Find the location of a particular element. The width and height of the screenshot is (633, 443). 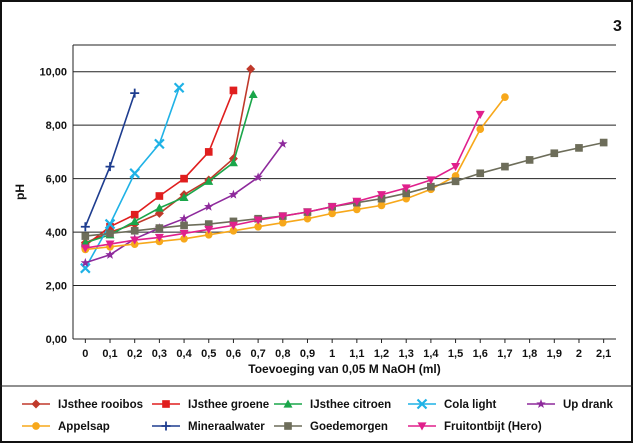

legend-item-ijsthee_groene: IJsthee groene is located at coordinates (210, 405).